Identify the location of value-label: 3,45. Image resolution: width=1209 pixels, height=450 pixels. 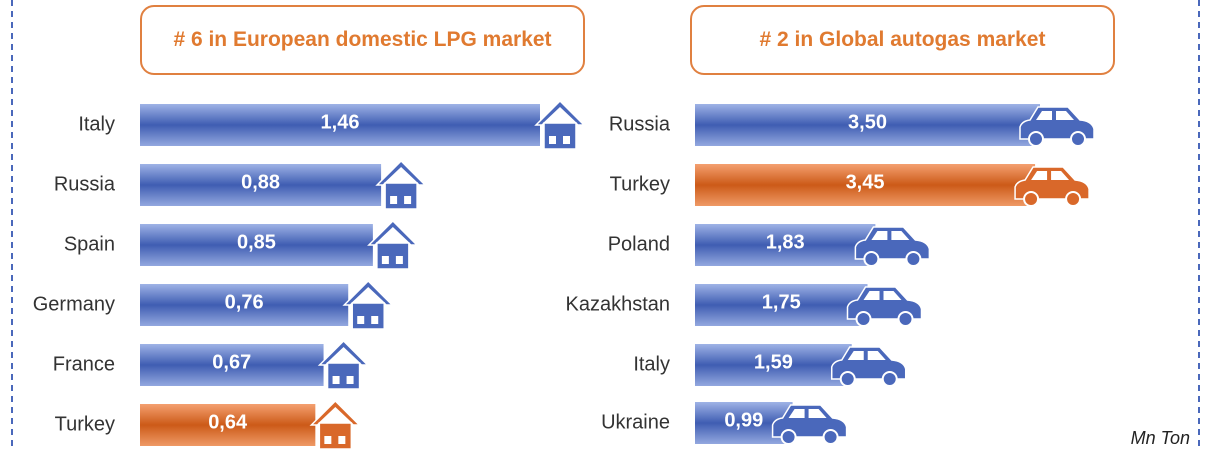
(865, 182).